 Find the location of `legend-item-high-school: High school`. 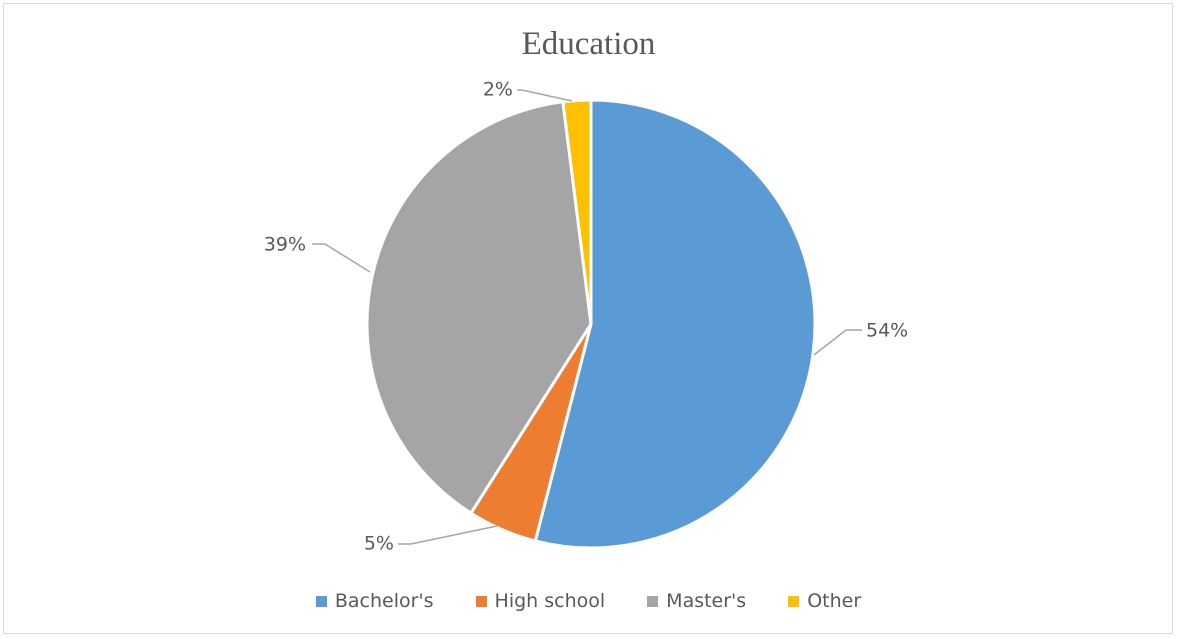

legend-item-high-school: High school is located at coordinates (540, 601).